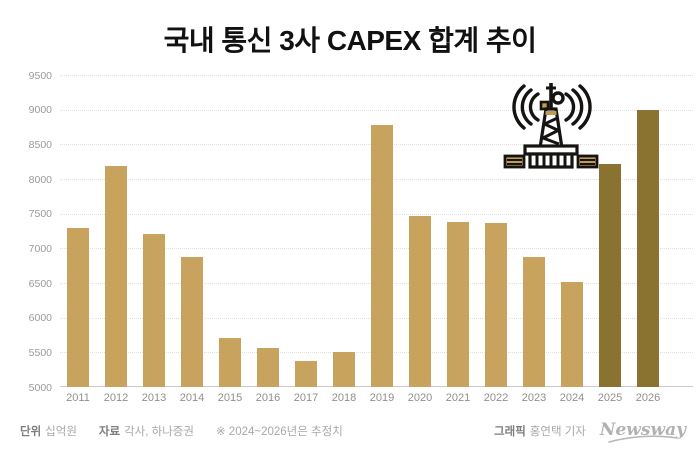  What do you see at coordinates (572, 398) in the screenshot?
I see `x-axis-label: 2024` at bounding box center [572, 398].